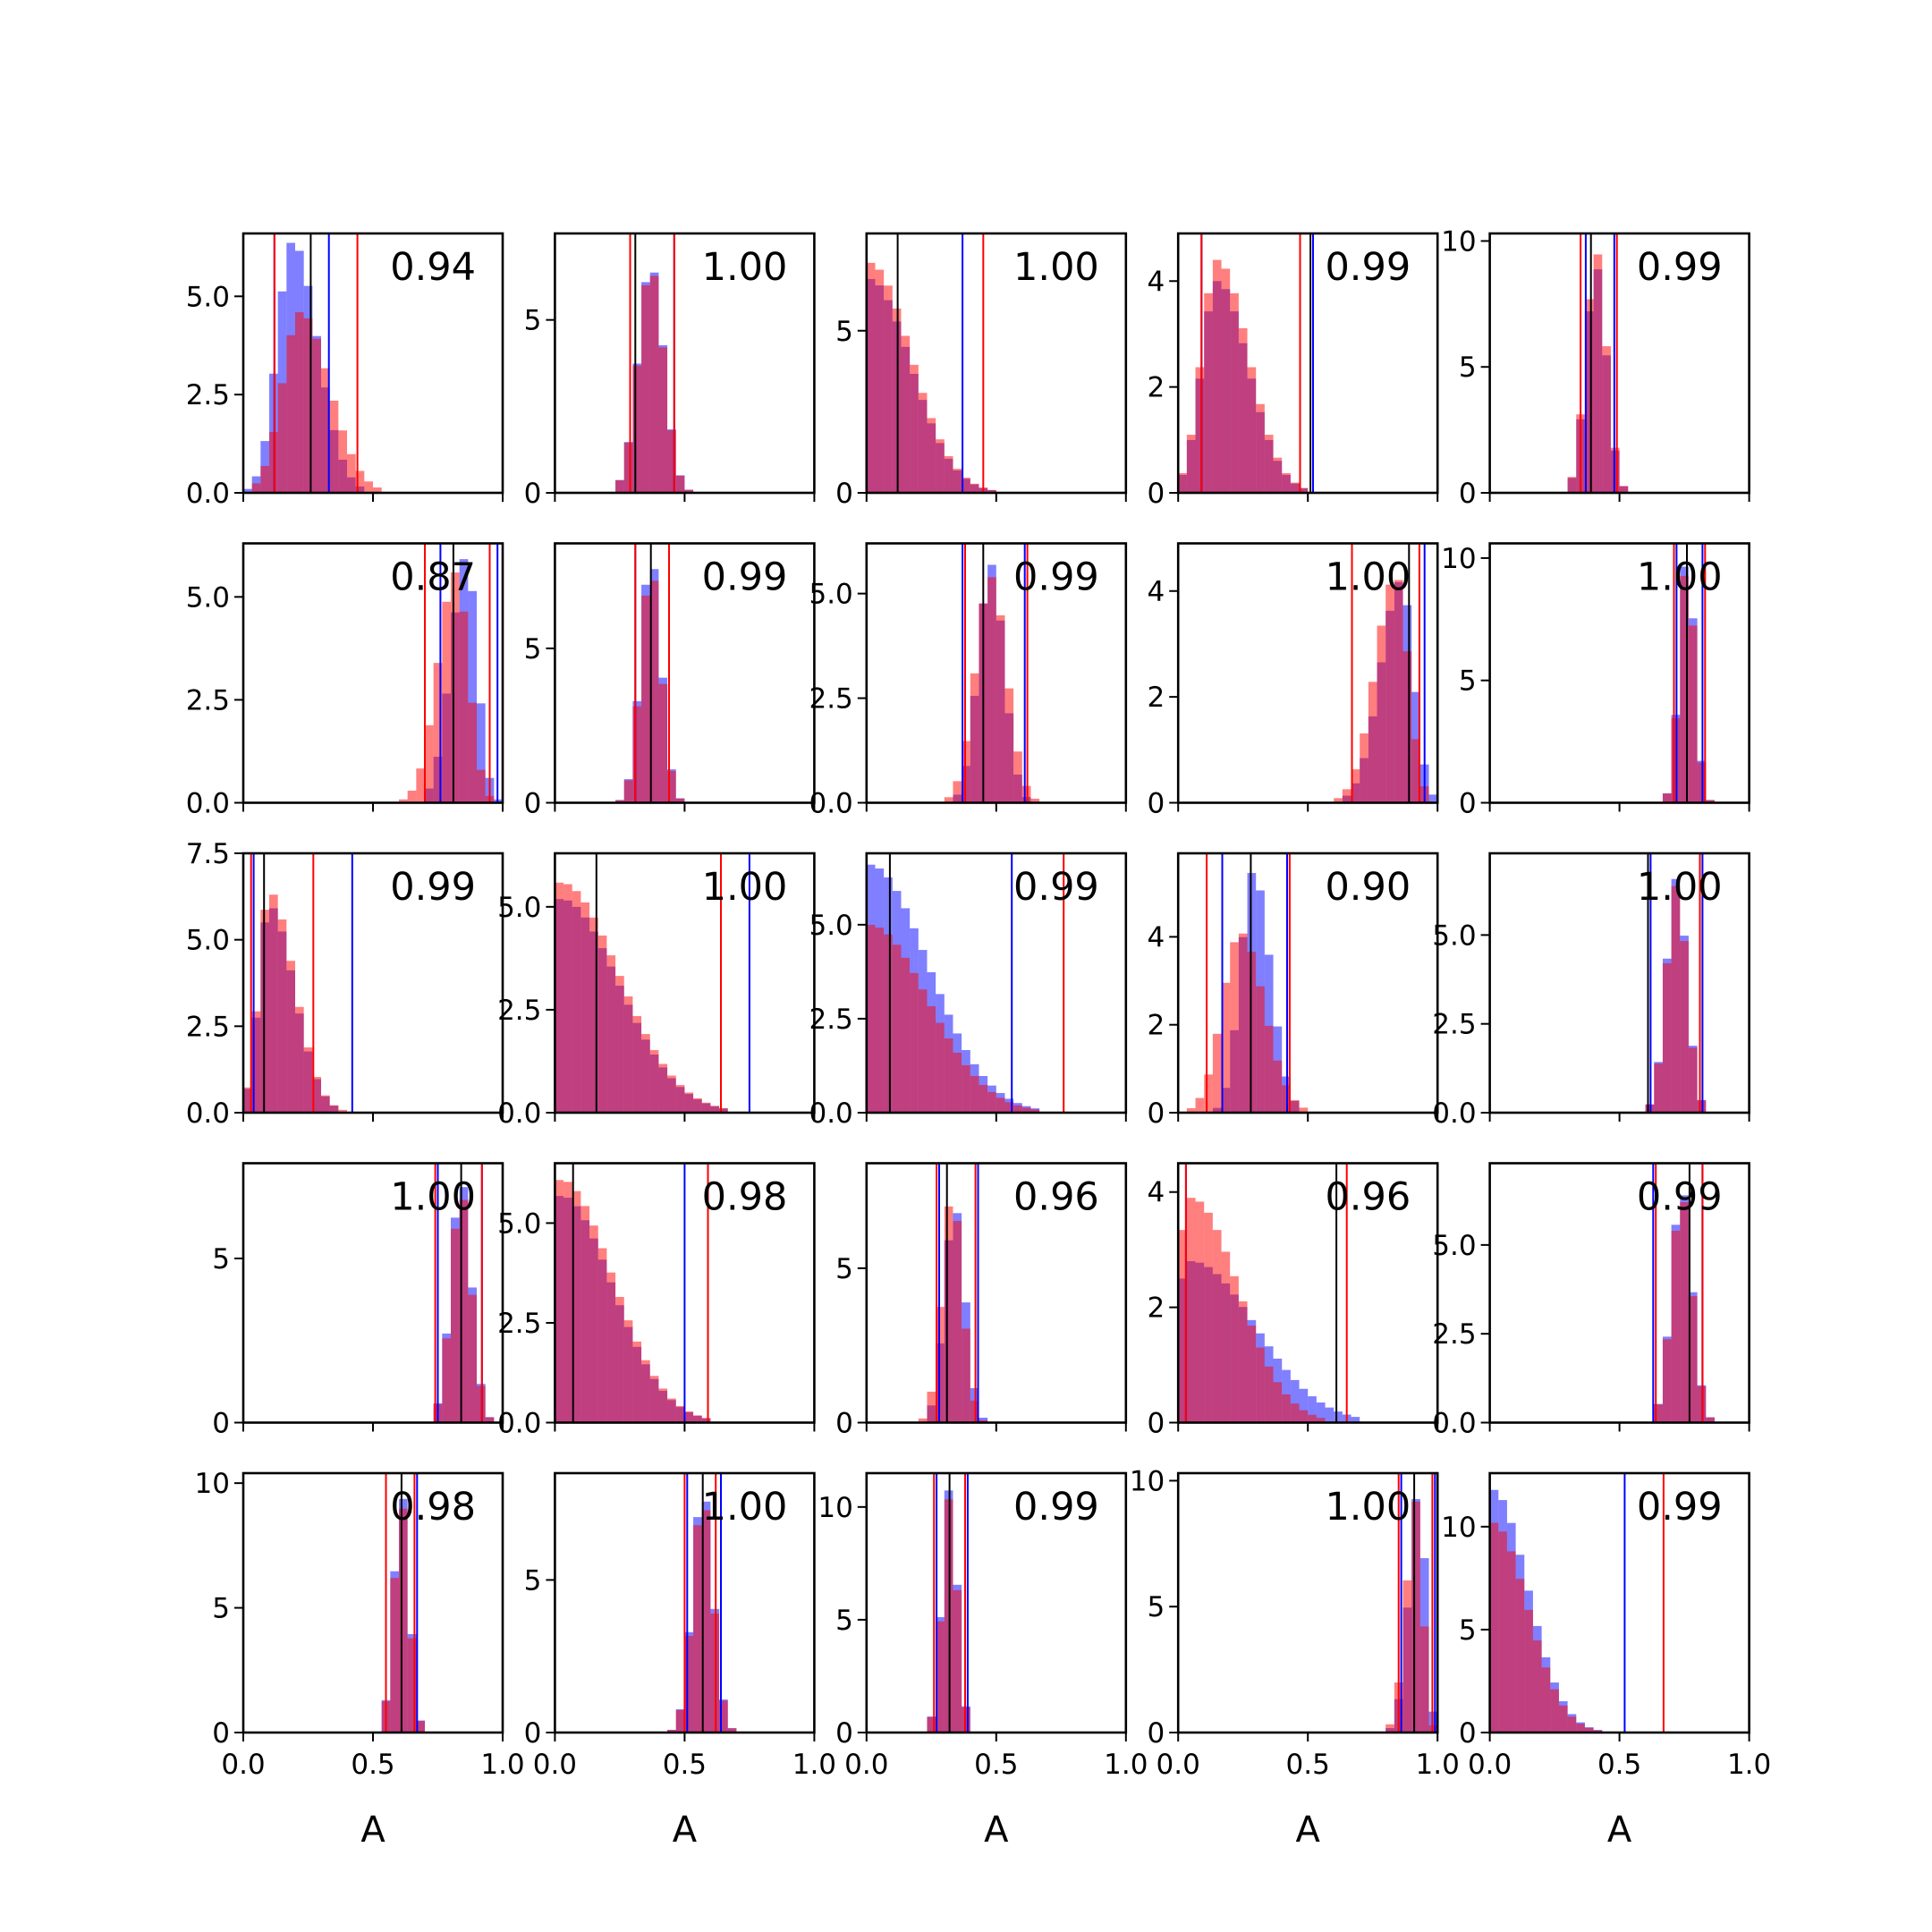 This screenshot has height=1932, width=1932. Describe the element at coordinates (1355, 1420) in the screenshot. I see `hist-bar-blue` at that location.